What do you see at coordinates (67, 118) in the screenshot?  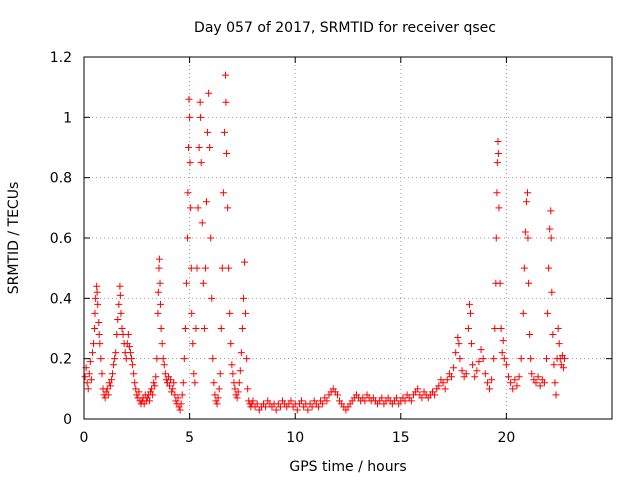 I see `y-tick-label: 1` at bounding box center [67, 118].